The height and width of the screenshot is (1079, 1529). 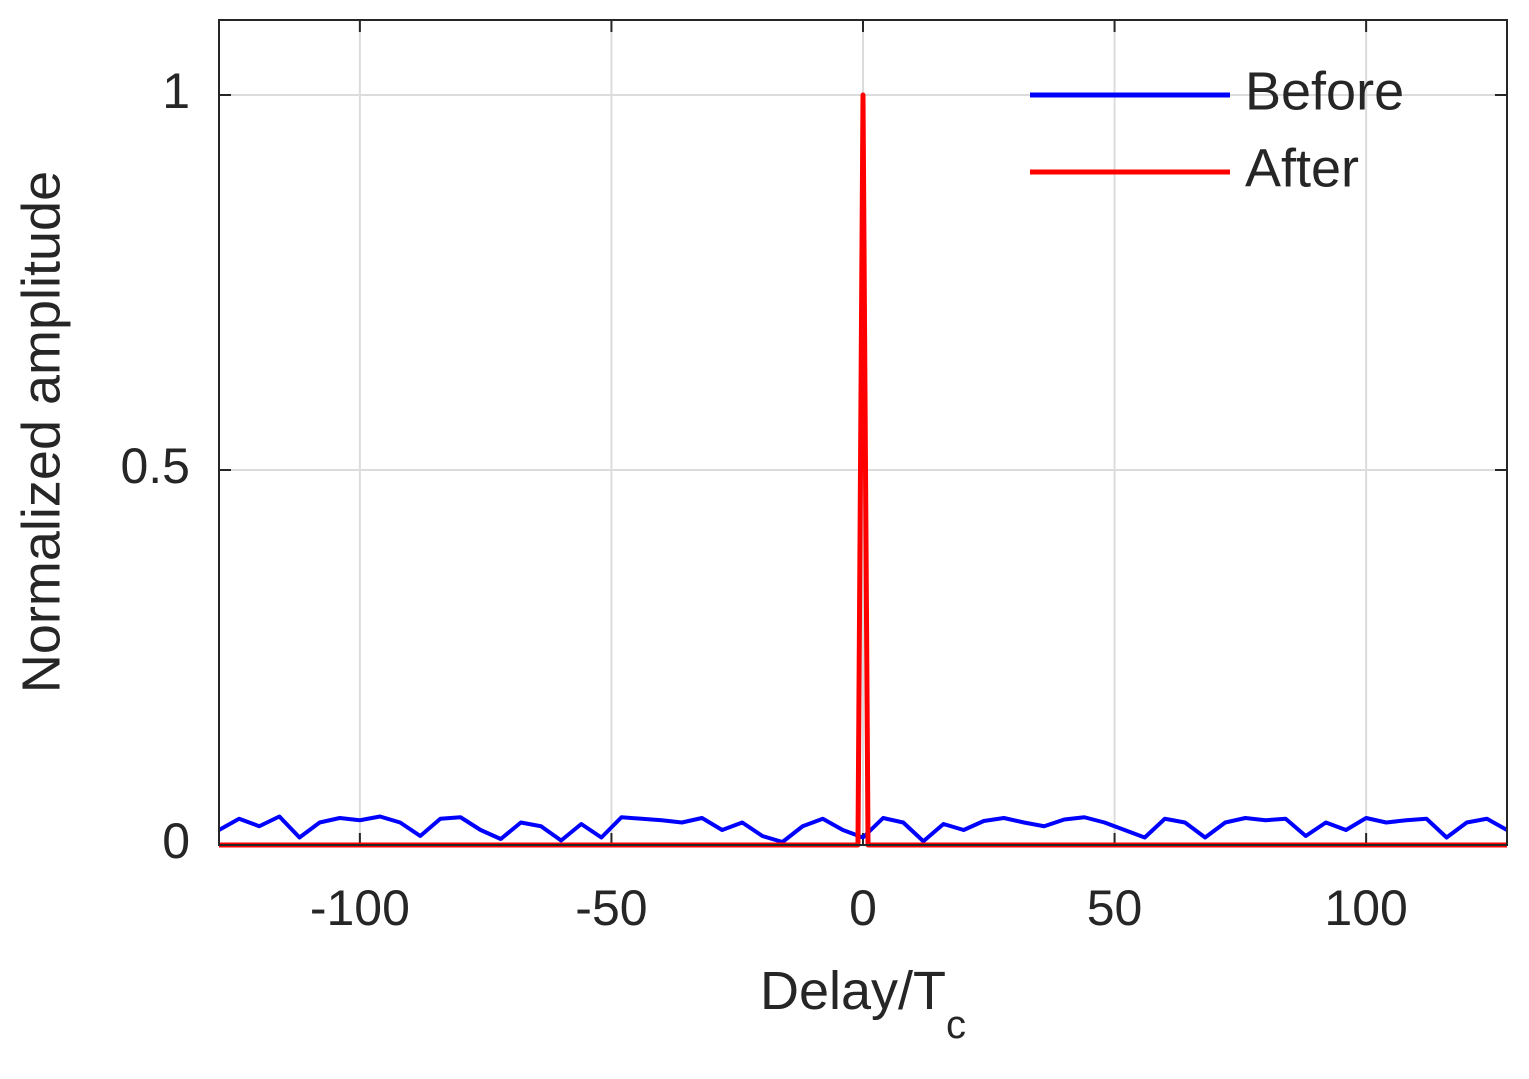 I want to click on x-tick-label: 50, so click(x=1115, y=908).